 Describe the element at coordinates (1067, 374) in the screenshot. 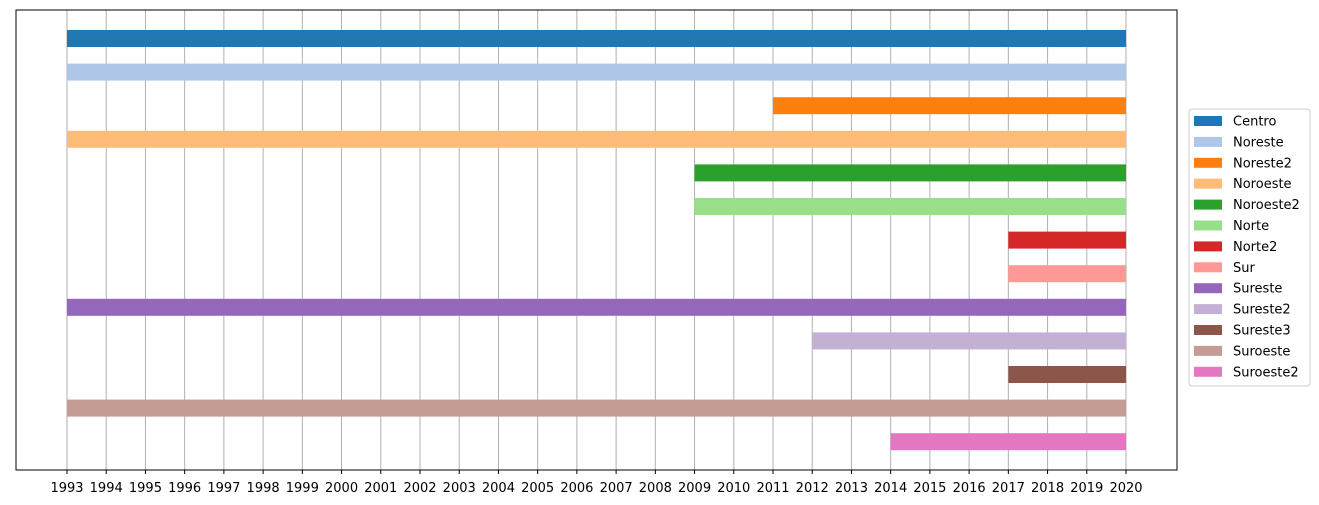

I see `bar-sureste3` at that location.